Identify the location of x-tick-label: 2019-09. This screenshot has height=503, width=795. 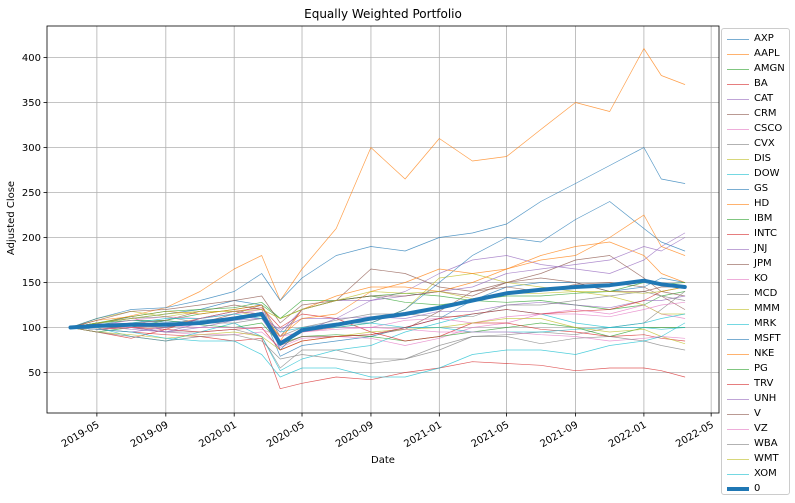
(150, 435).